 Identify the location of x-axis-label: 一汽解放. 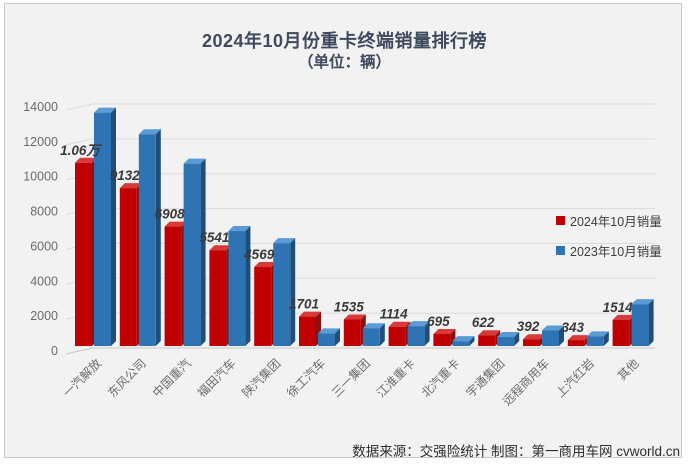
(82, 378).